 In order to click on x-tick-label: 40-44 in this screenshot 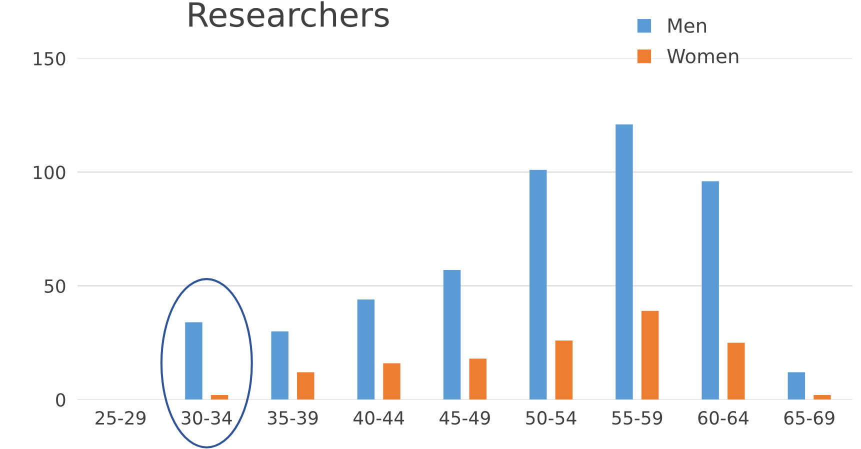, I will do `click(378, 418)`.